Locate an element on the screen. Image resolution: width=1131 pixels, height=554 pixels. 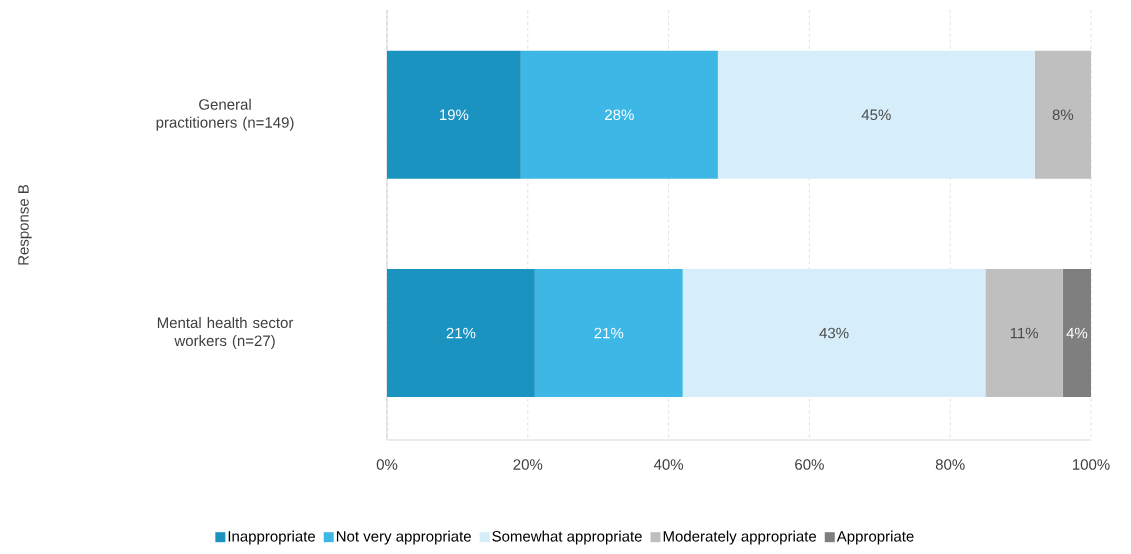
x-tick-label: 100% is located at coordinates (1091, 464).